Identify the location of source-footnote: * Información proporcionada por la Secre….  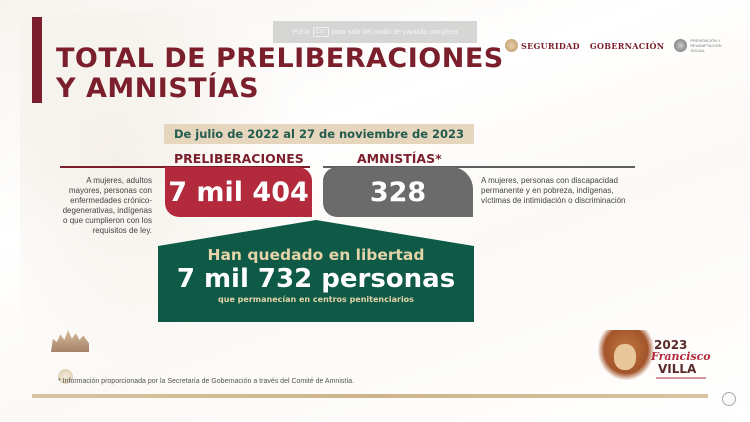
(206, 381).